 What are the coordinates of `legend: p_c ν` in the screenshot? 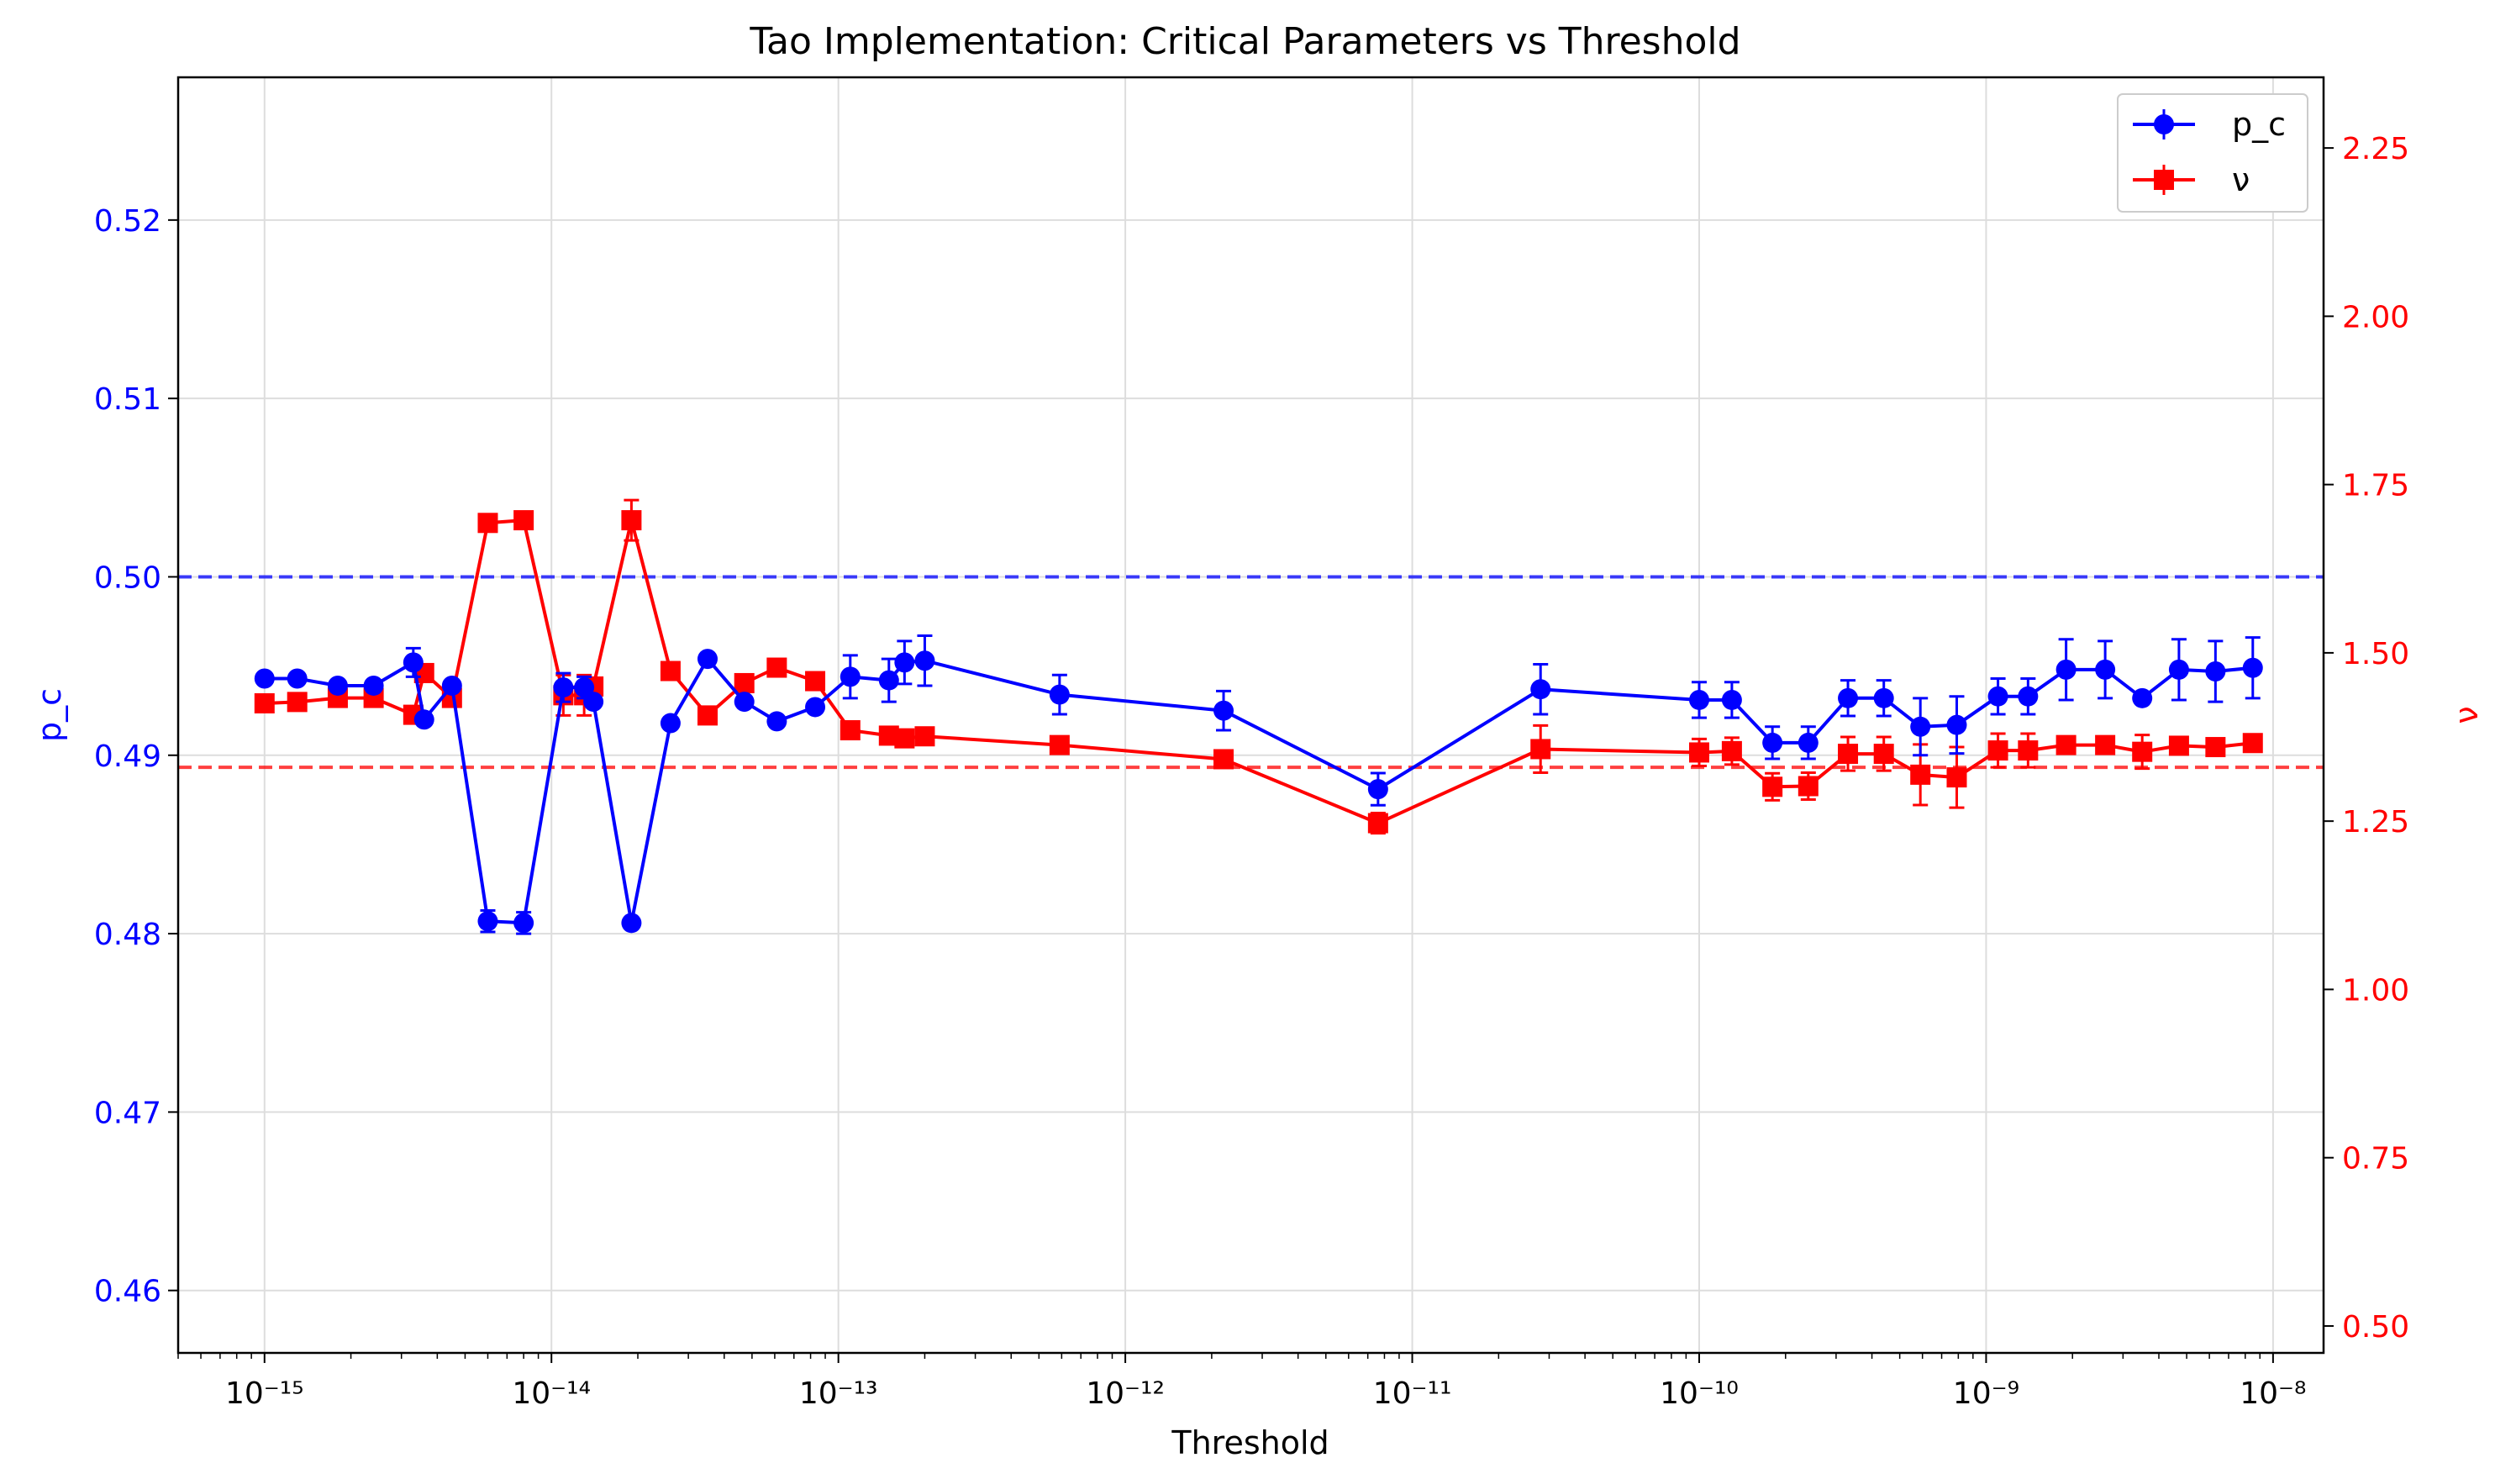 It's located at (2213, 153).